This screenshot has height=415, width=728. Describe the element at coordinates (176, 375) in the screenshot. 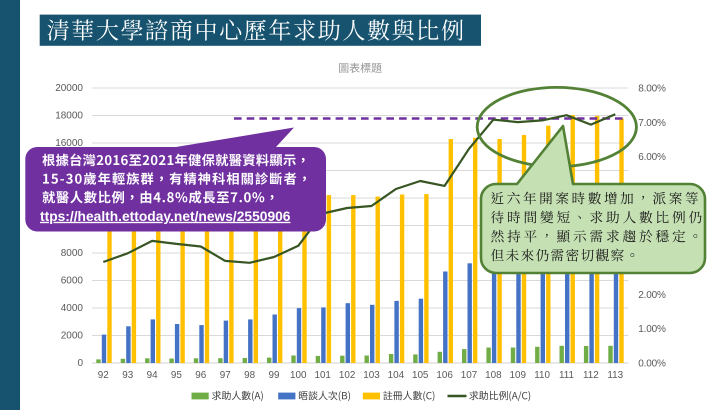

I see `svg-text: 95` at that location.